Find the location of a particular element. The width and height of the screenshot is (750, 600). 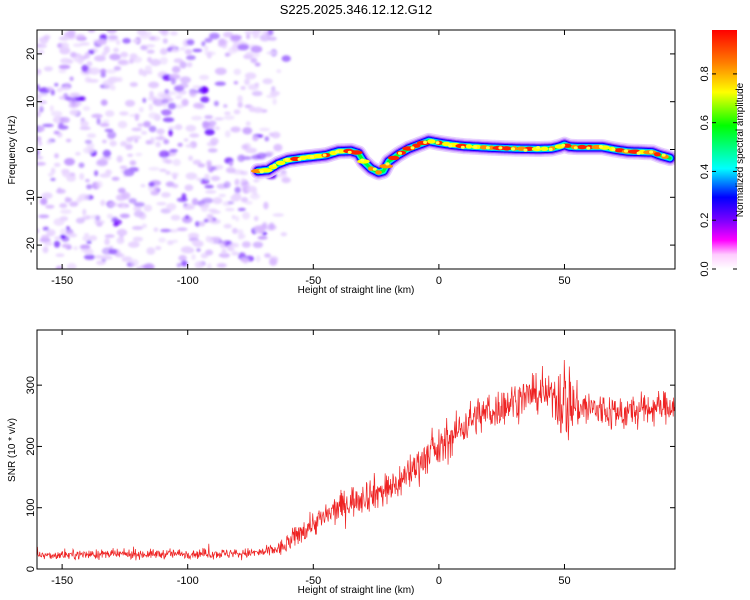

snr-y-tick-label: 200 is located at coordinates (31, 446).